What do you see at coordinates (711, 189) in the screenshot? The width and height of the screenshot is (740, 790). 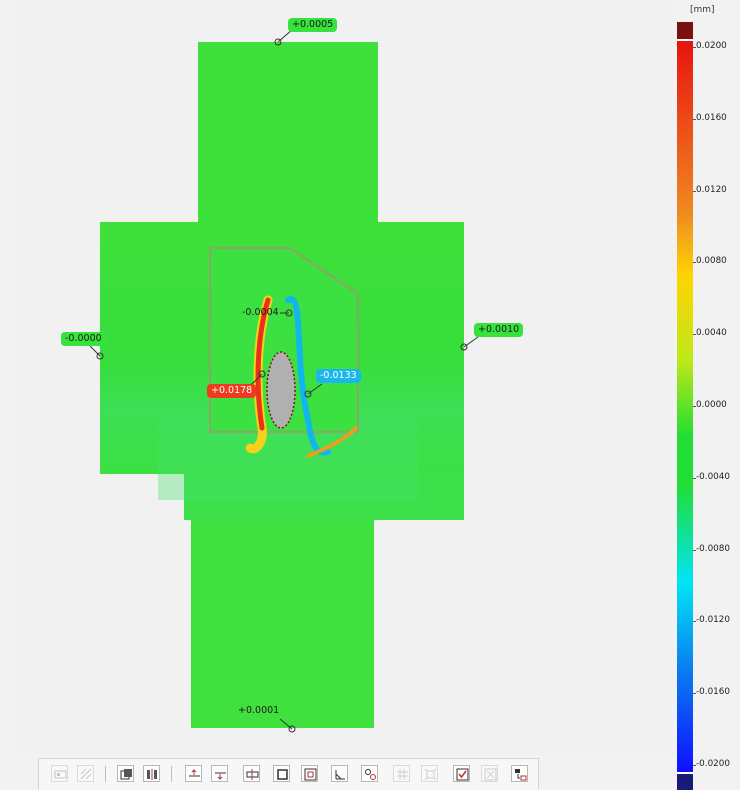 I see `color-scale-tick-label: 0.0120` at bounding box center [711, 189].